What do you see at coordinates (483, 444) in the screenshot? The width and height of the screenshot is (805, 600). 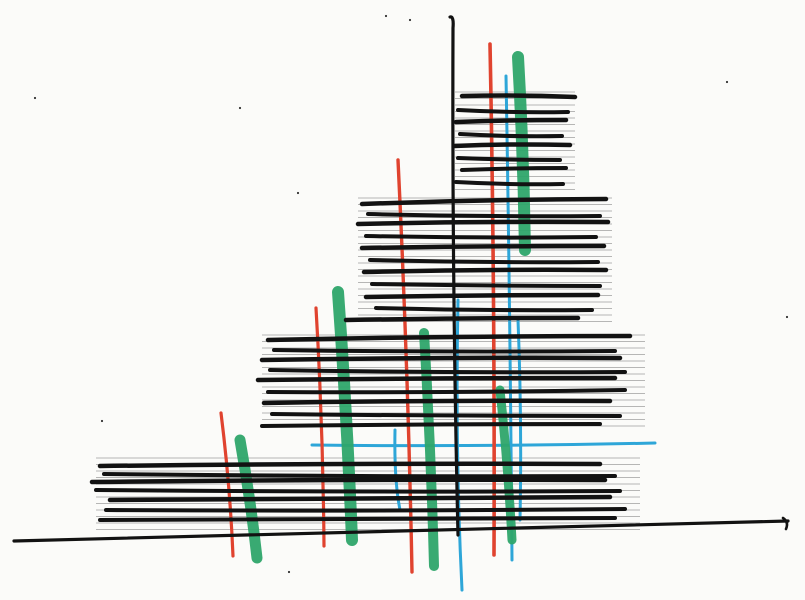 I see `blue-marker-stroke` at bounding box center [483, 444].